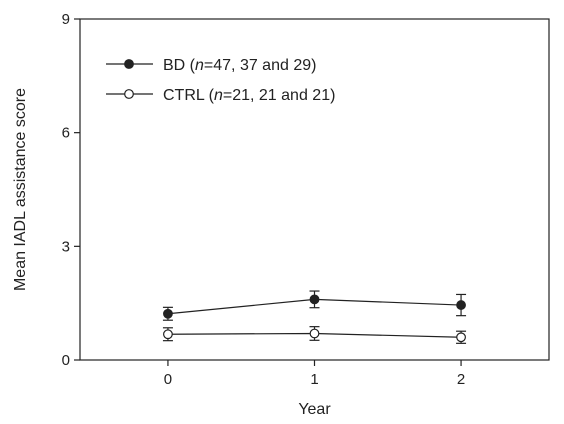 Image resolution: width=564 pixels, height=424 pixels. I want to click on y-tick-label: 9, so click(66, 19).